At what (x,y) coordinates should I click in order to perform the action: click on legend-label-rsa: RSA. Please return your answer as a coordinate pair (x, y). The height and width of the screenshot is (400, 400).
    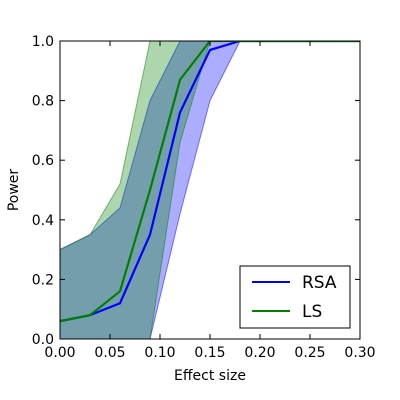
    Looking at the image, I should click on (319, 283).